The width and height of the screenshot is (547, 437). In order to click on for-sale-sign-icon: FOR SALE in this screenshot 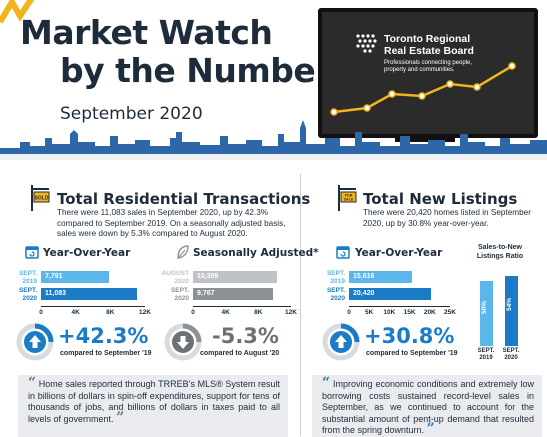, I will do `click(347, 198)`.